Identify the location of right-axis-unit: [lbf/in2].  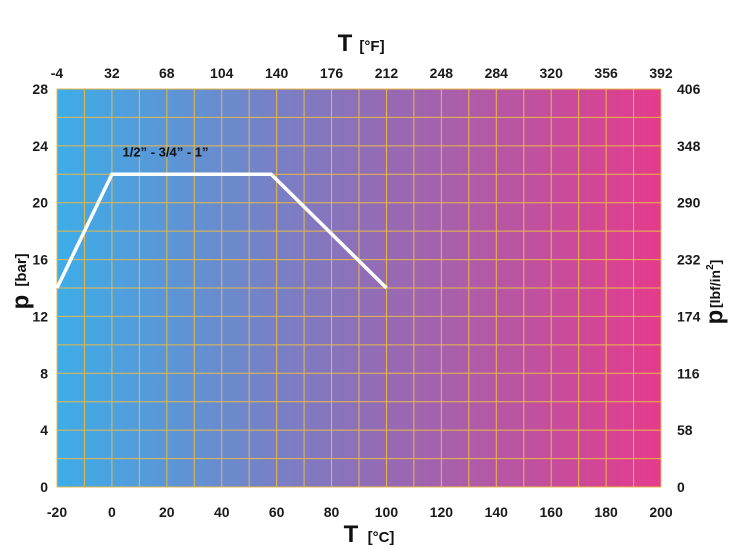
(714, 284).